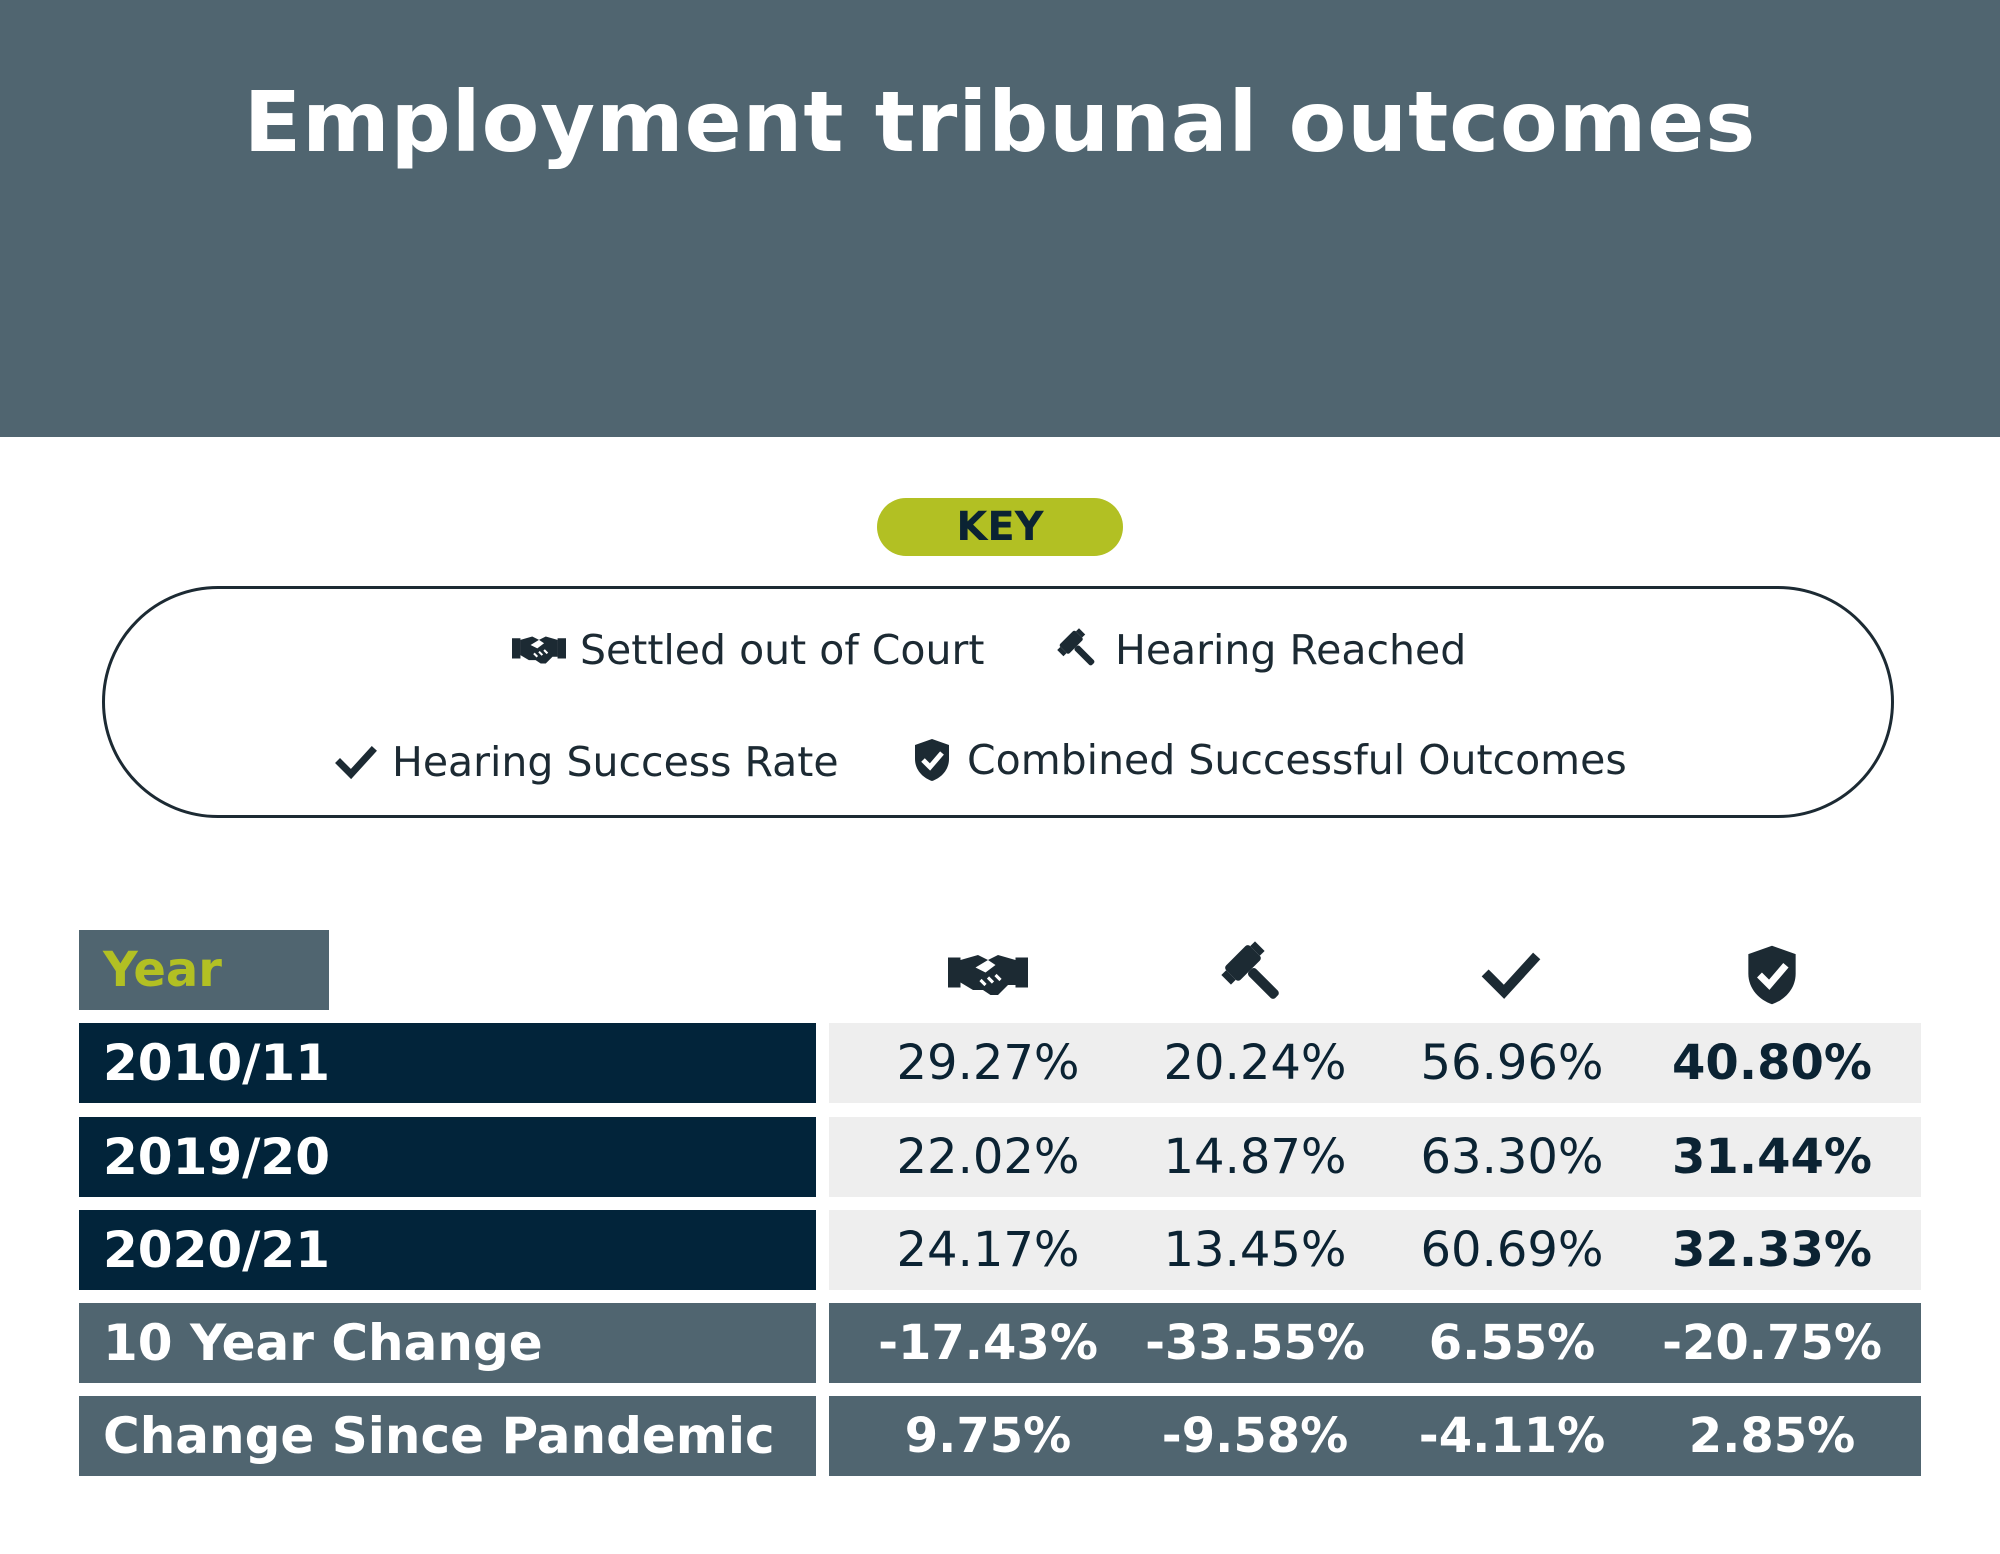 The height and width of the screenshot is (1554, 2000). What do you see at coordinates (988, 1157) in the screenshot?
I see `table-cell: 22.02%` at bounding box center [988, 1157].